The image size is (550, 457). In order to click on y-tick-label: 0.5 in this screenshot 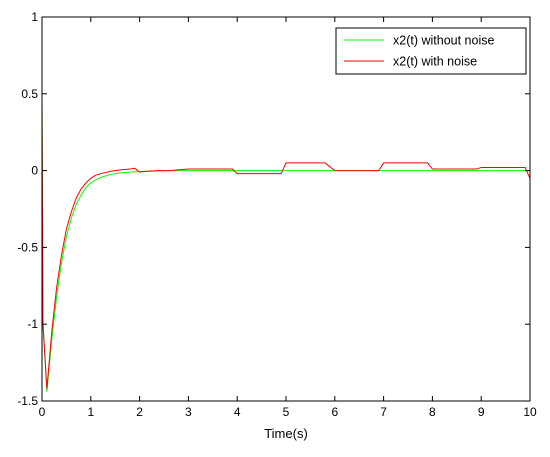, I will do `click(29, 94)`.